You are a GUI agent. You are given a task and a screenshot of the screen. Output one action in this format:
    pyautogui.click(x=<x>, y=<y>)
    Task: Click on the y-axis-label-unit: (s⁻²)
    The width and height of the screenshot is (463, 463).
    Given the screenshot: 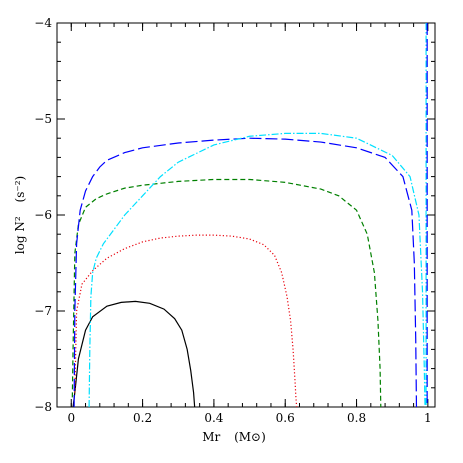 What is the action you would take?
    pyautogui.click(x=20, y=189)
    